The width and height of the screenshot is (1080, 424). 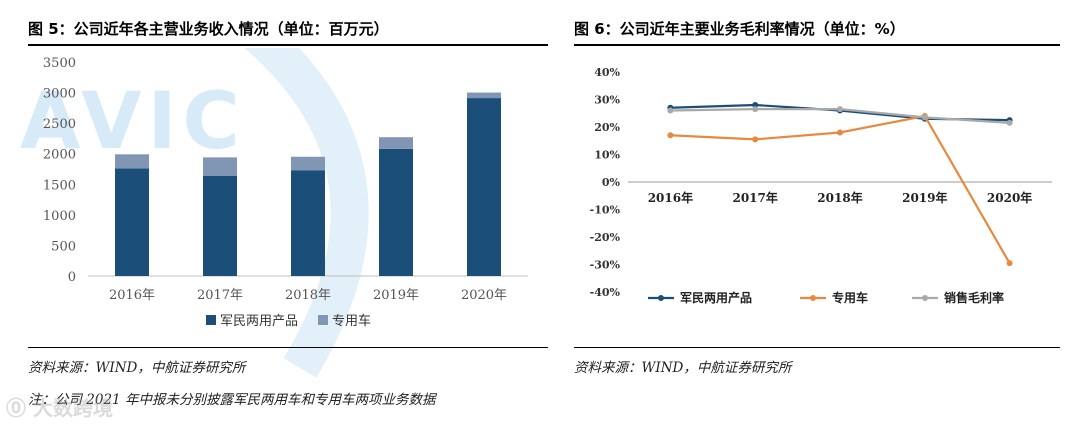 What do you see at coordinates (288, 347) in the screenshot?
I see `left-bottom-rule` at bounding box center [288, 347].